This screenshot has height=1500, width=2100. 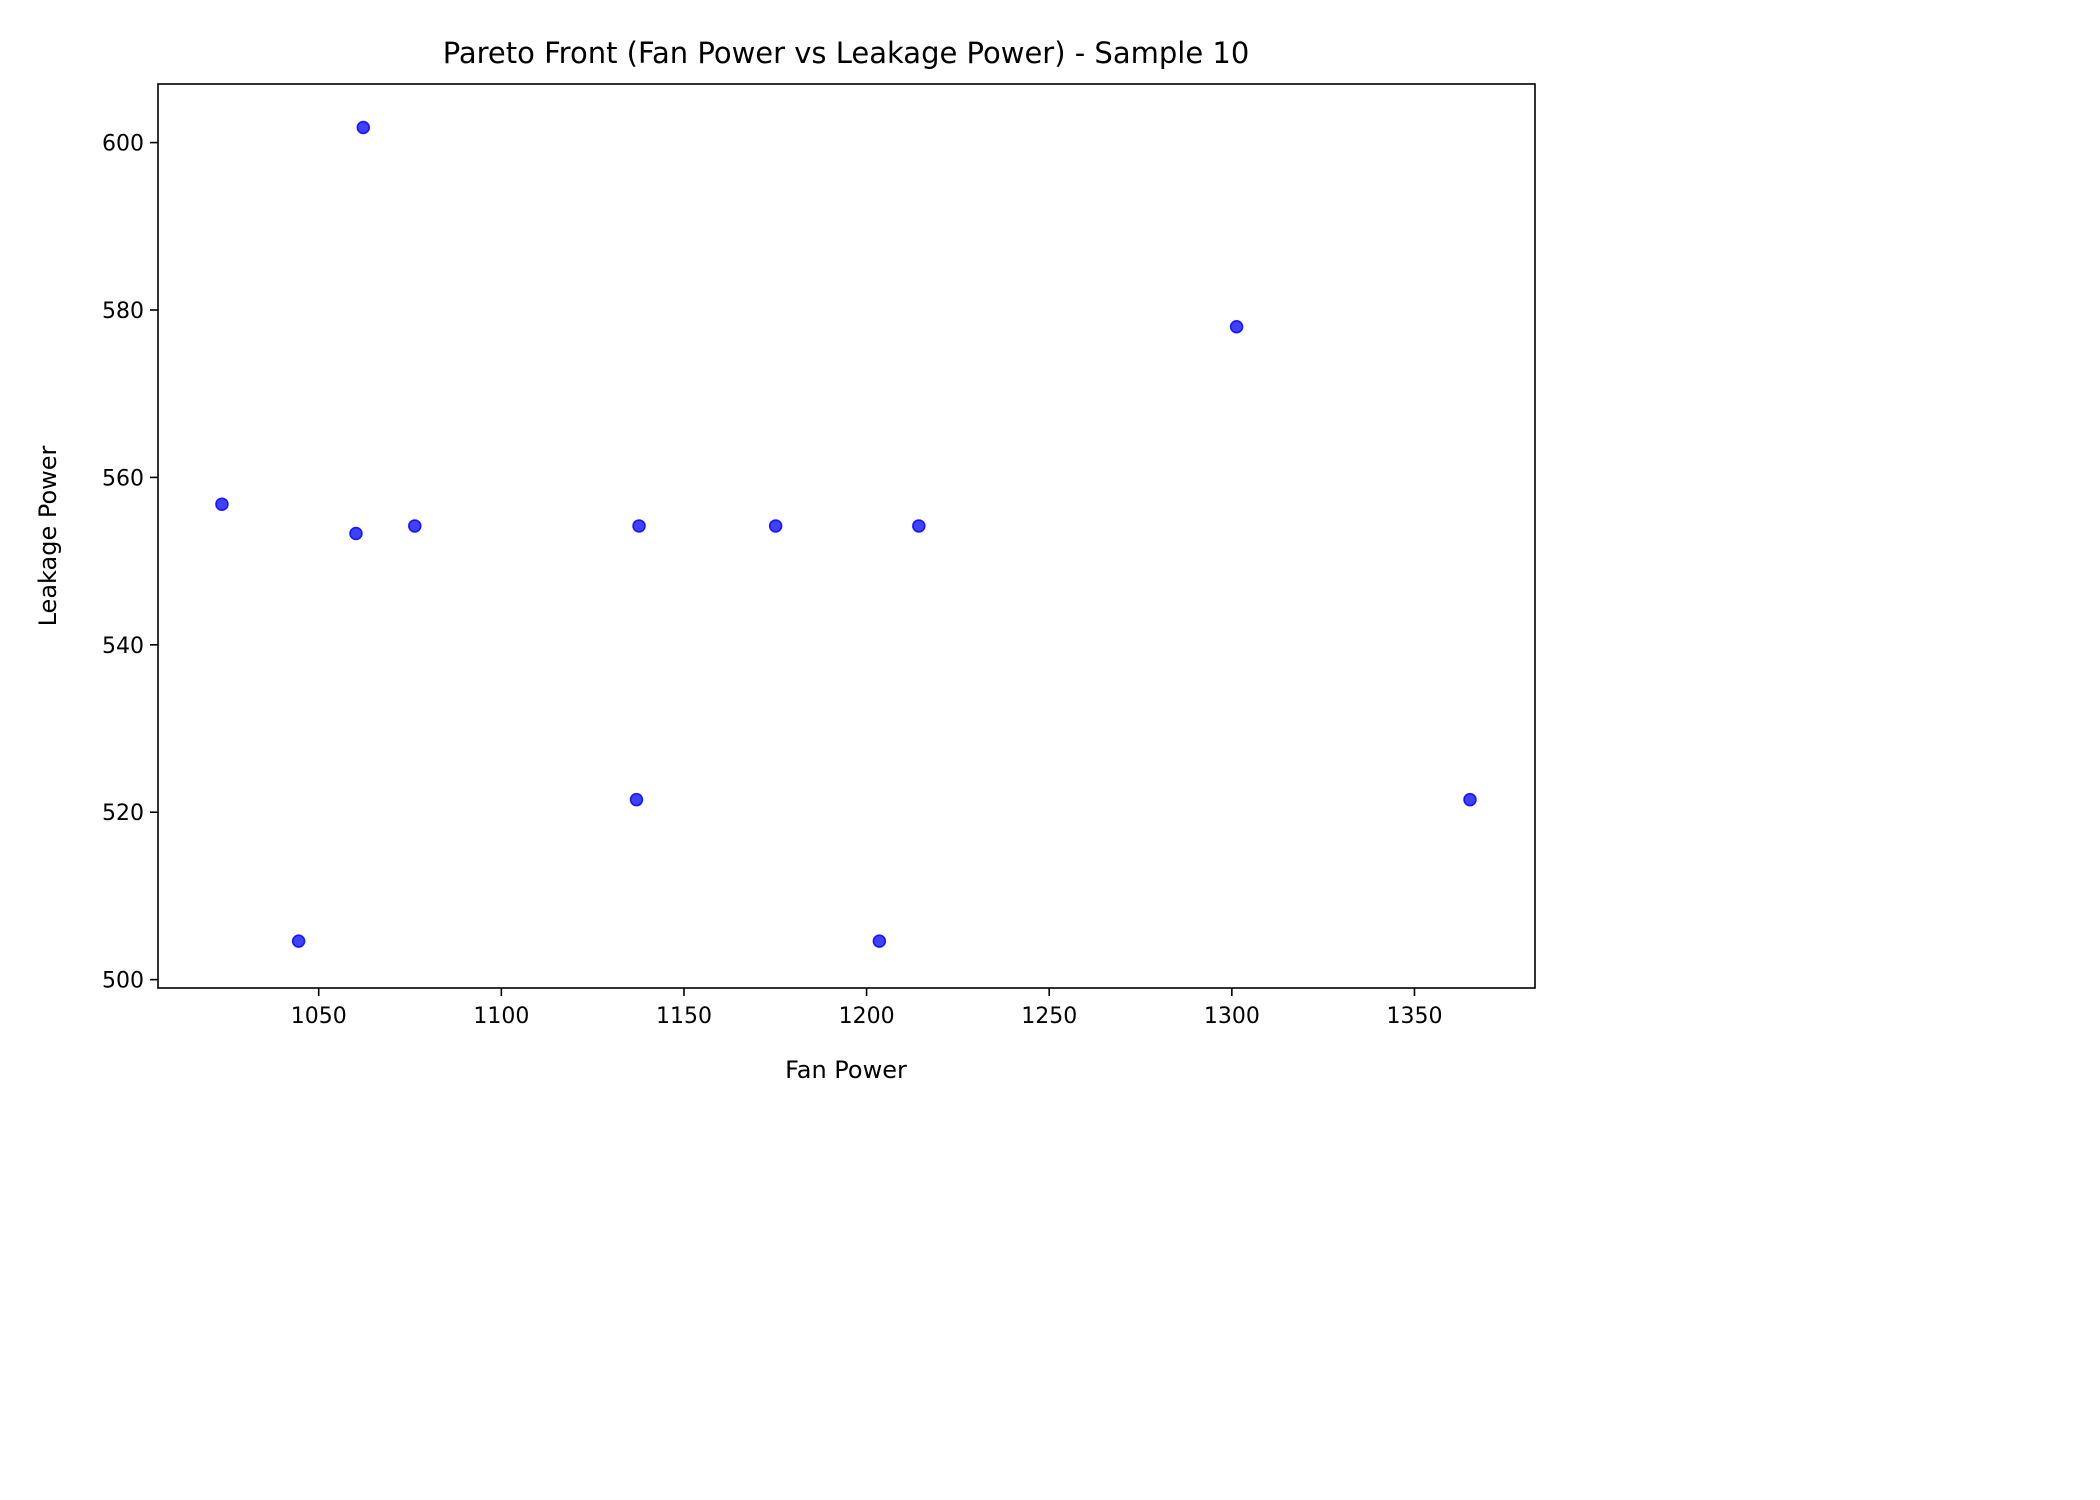 I want to click on x-tick-label: 1200, so click(x=867, y=1016).